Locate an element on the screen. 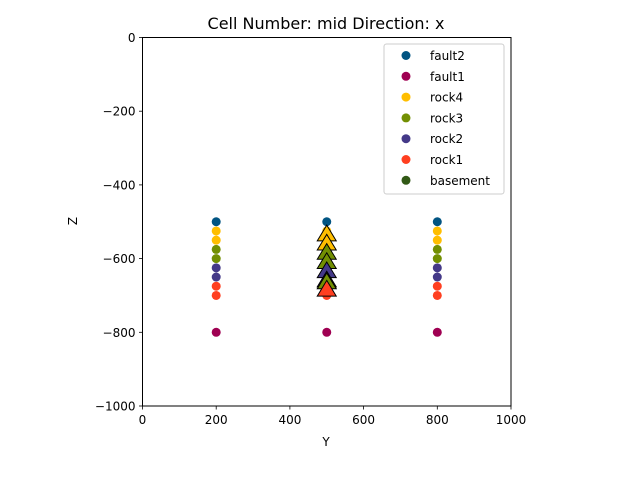 This screenshot has height=480, width=640. legend-marker-fault1 is located at coordinates (406, 76).